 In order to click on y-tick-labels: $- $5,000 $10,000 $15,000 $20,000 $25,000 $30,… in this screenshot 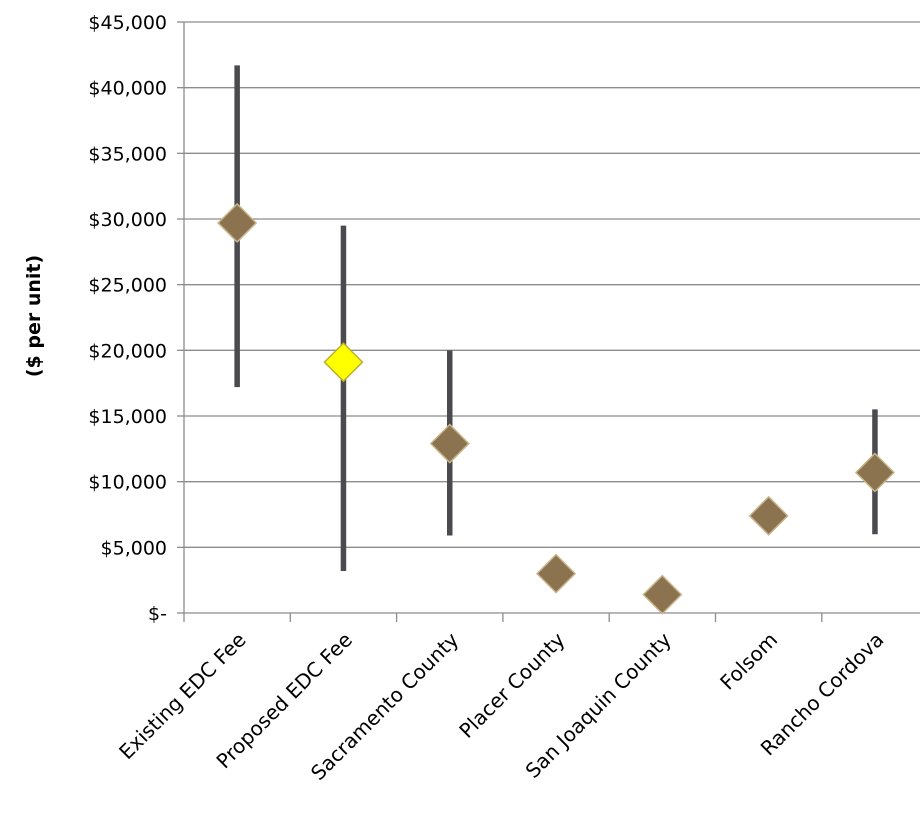, I will do `click(127, 318)`.